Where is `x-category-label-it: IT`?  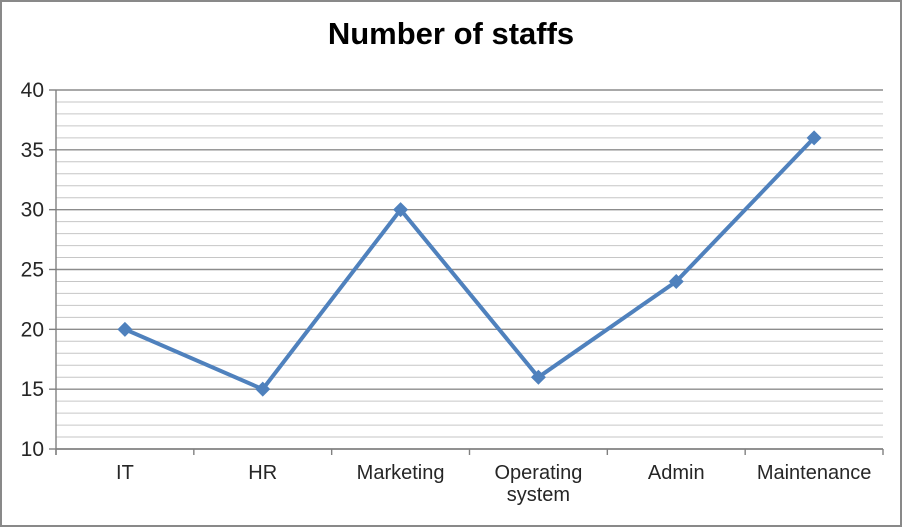 x-category-label-it: IT is located at coordinates (125, 473).